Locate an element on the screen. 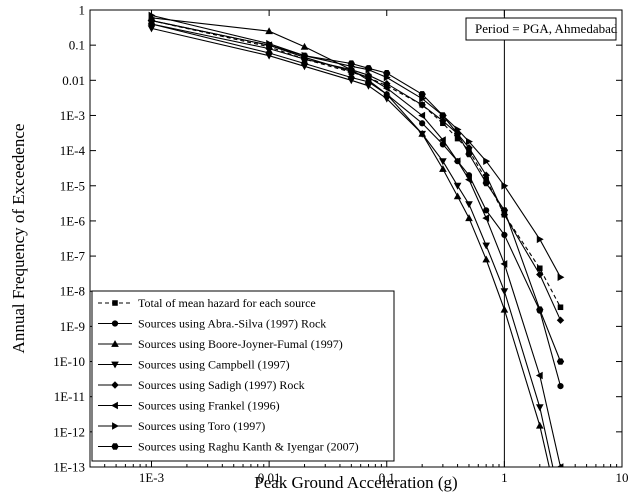 The height and width of the screenshot is (495, 630). legend-item: Sources using Boore-Joyner-Fumal (1997) is located at coordinates (220, 344).